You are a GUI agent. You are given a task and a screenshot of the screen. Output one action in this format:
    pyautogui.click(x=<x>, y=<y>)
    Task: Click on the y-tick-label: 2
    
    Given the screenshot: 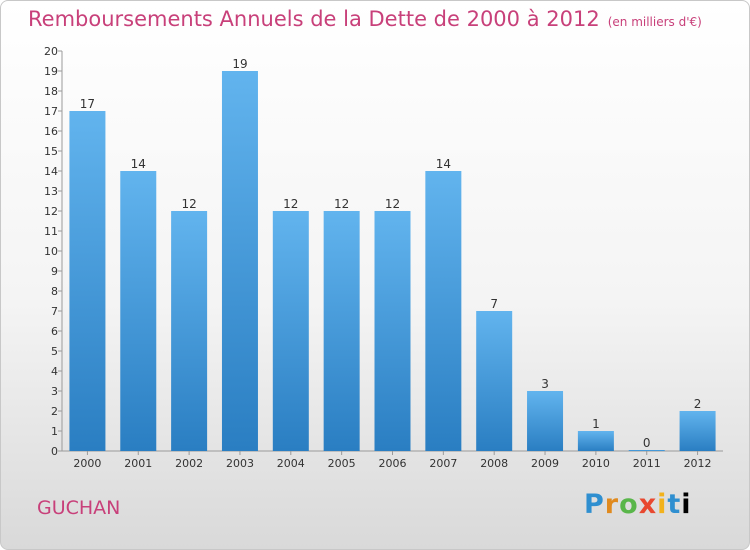 What is the action you would take?
    pyautogui.click(x=54, y=411)
    